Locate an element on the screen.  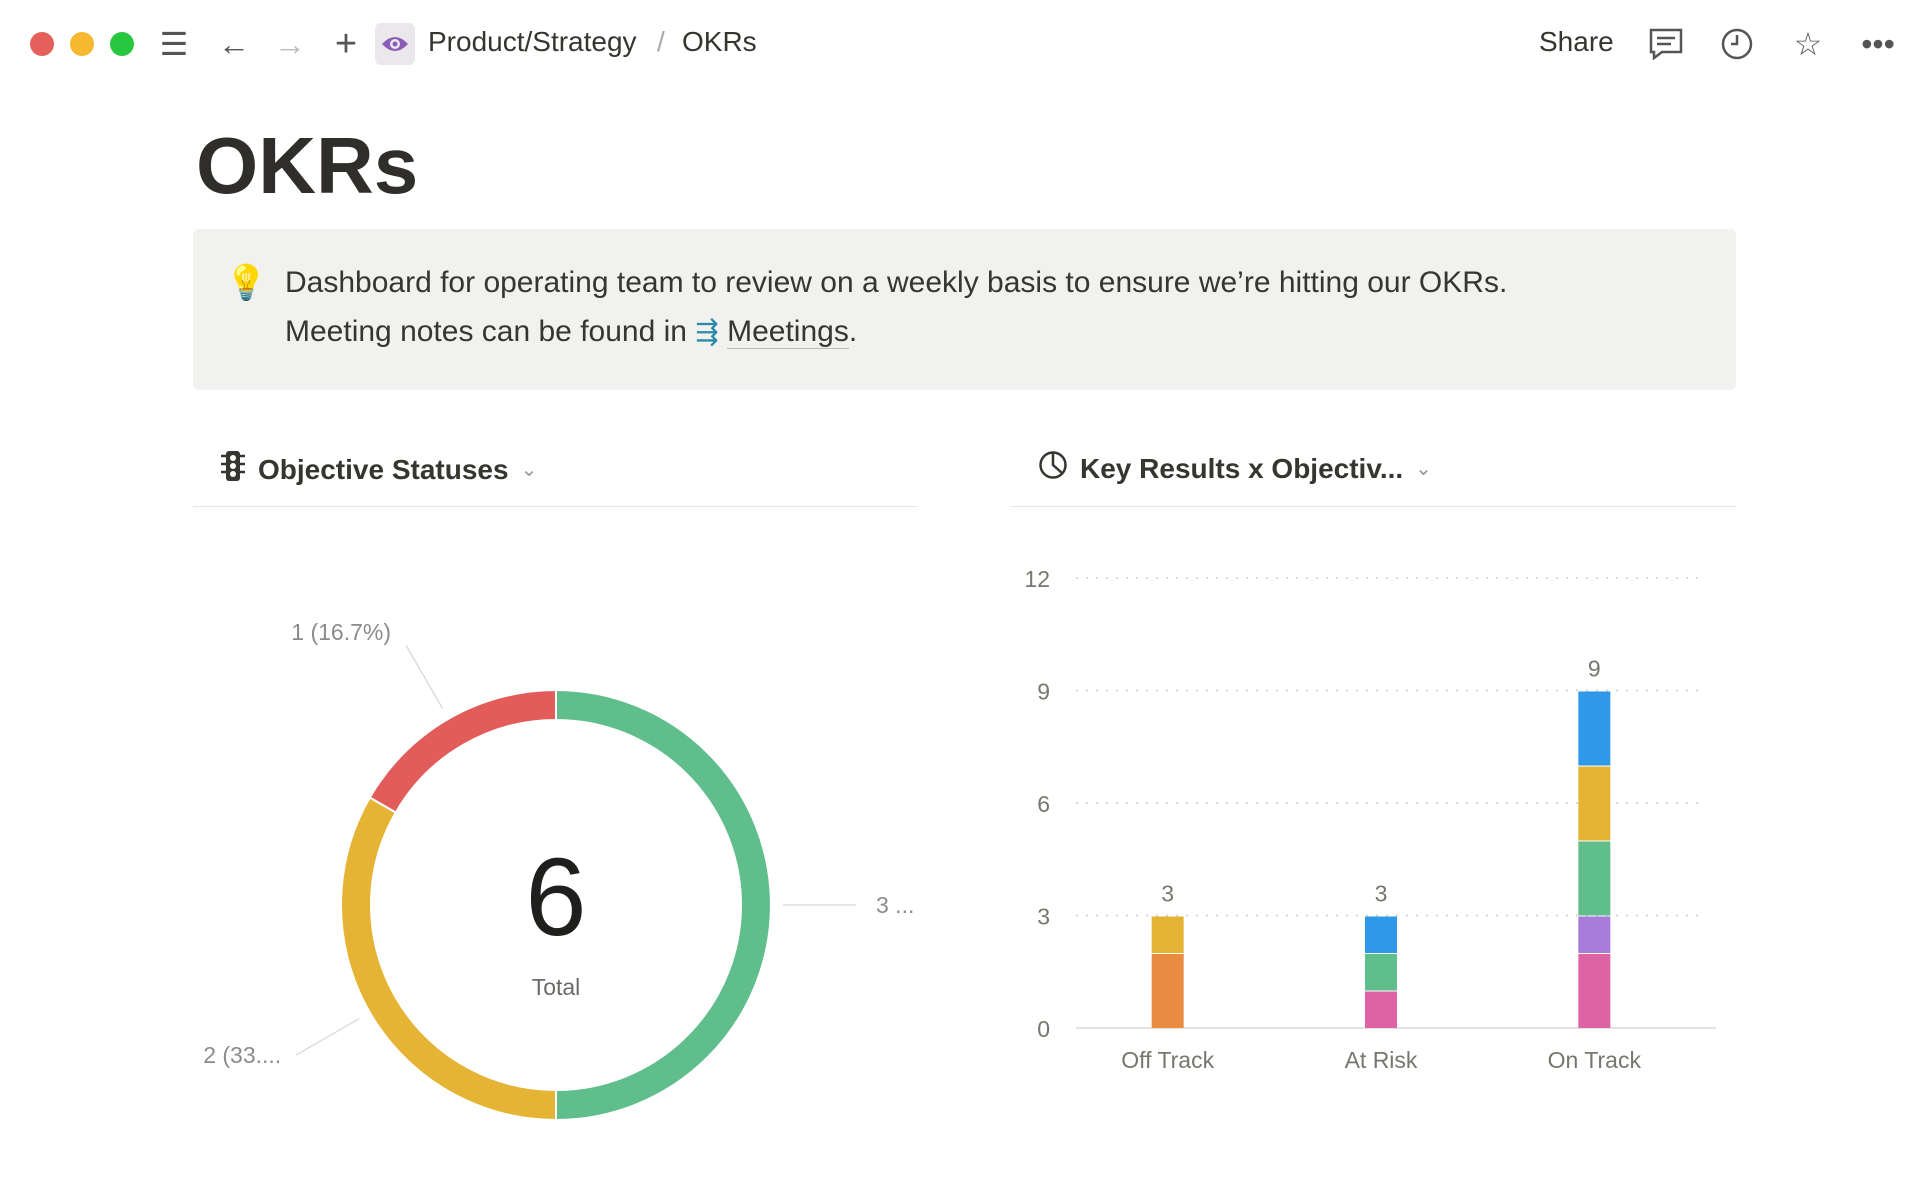
donut-total-label: Total is located at coordinates (556, 987).